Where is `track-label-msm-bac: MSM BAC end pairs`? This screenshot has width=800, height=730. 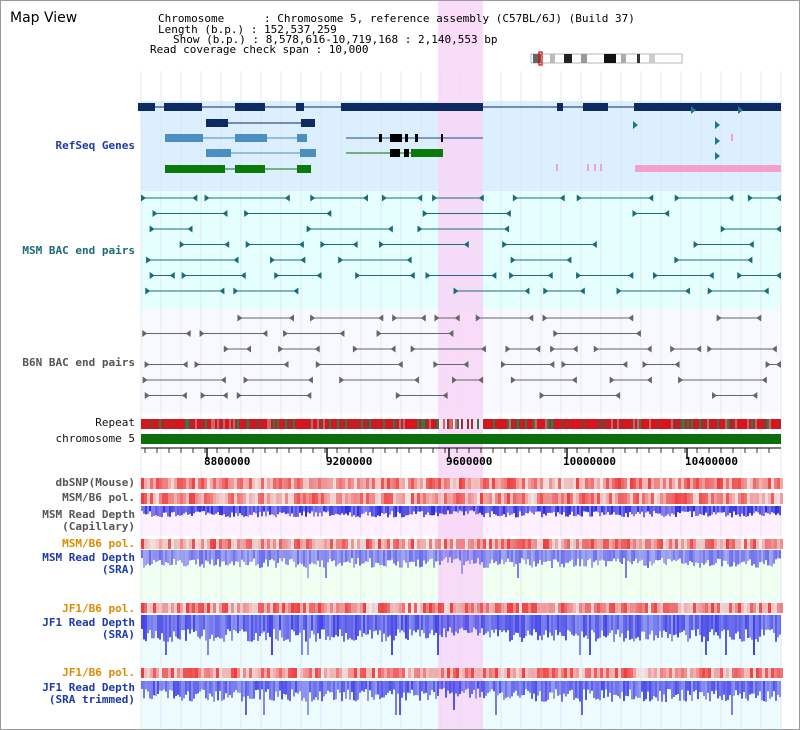
track-label-msm-bac: MSM BAC end pairs is located at coordinates (78, 250).